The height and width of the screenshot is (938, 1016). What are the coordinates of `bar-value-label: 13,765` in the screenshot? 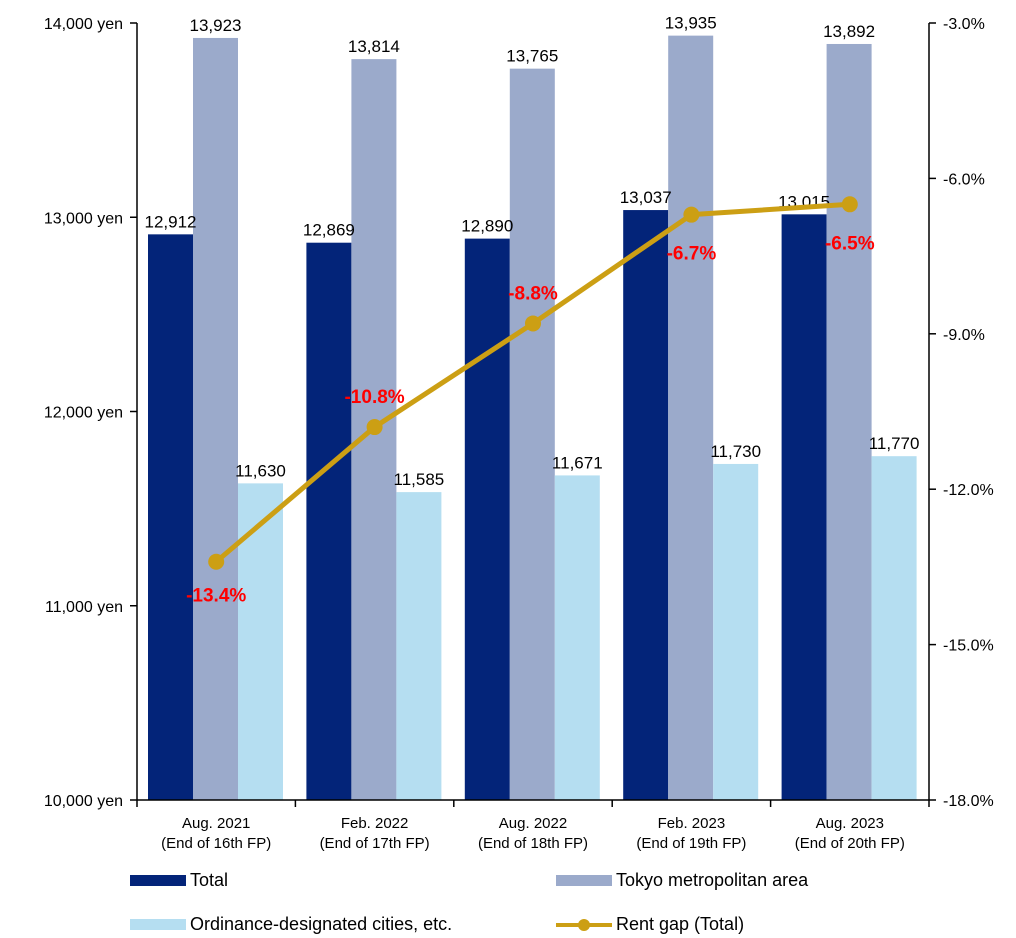 It's located at (532, 56).